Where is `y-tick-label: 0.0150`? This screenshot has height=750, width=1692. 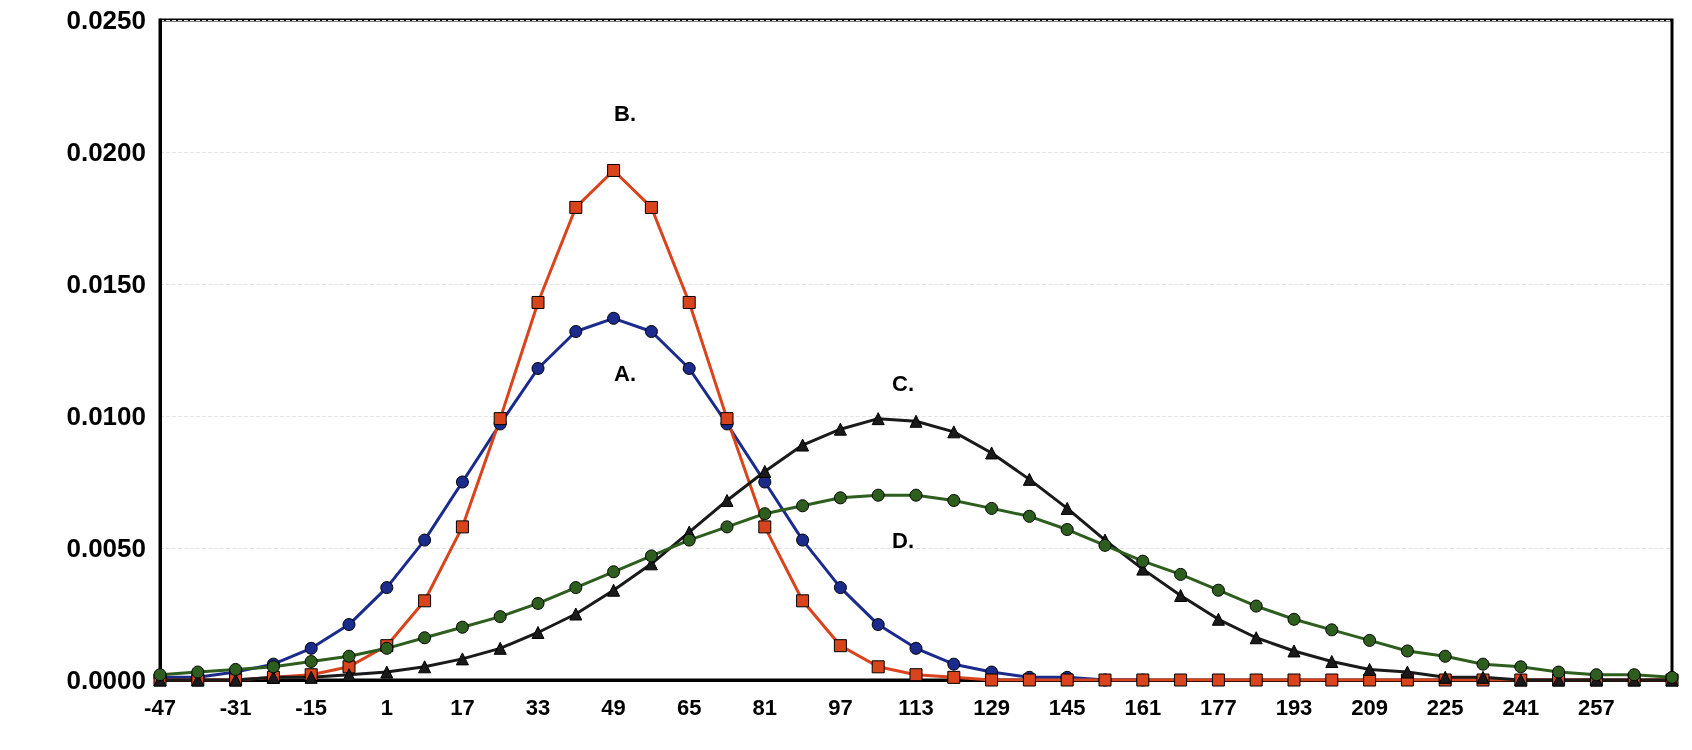 y-tick-label: 0.0150 is located at coordinates (106, 284).